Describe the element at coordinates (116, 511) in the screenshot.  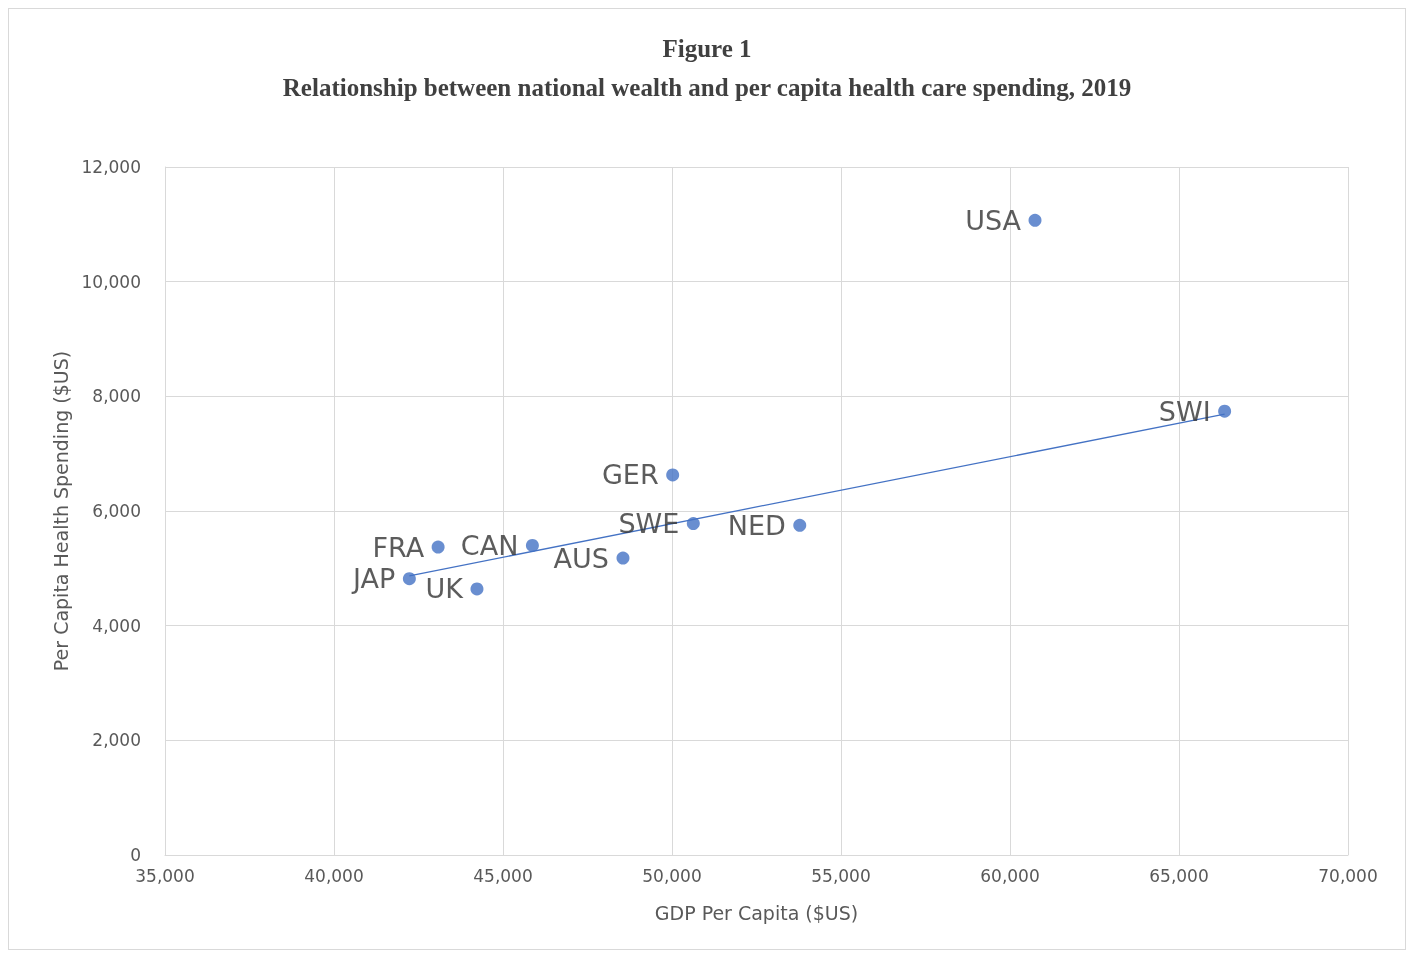
I see `y-tick-label: 6,000` at that location.